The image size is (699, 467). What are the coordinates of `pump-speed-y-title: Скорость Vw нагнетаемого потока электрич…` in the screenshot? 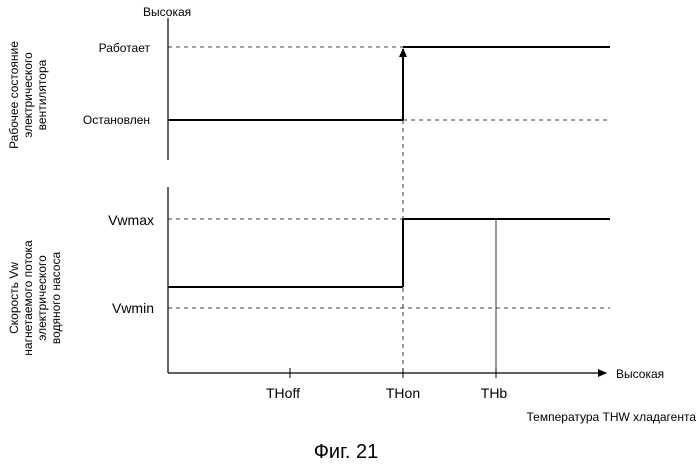 It's located at (35, 298).